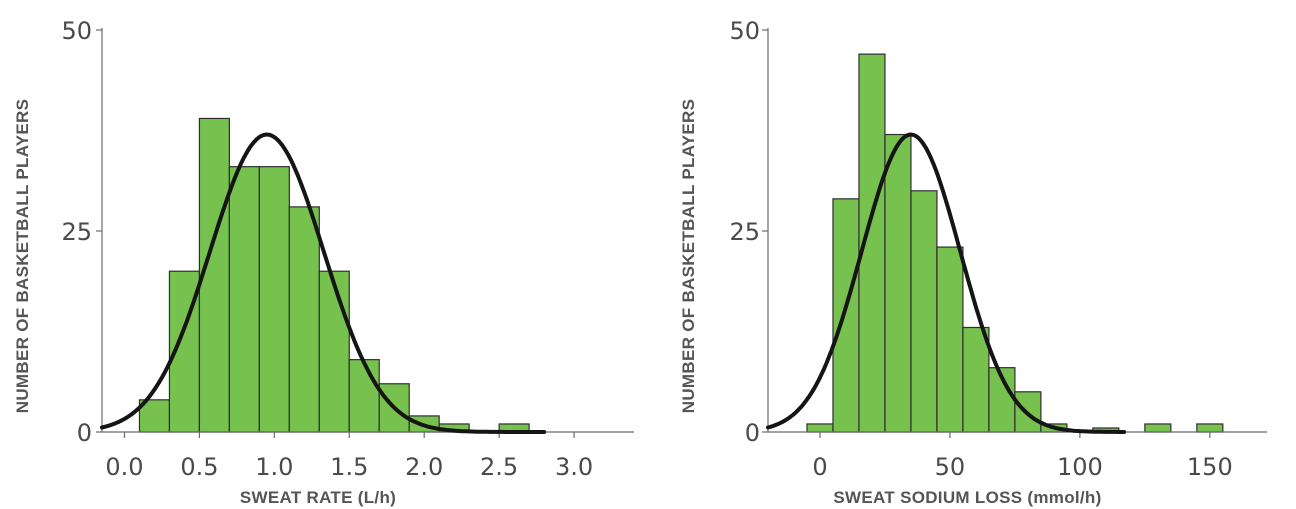  What do you see at coordinates (1080, 467) in the screenshot?
I see `x-tick-label: 100` at bounding box center [1080, 467].